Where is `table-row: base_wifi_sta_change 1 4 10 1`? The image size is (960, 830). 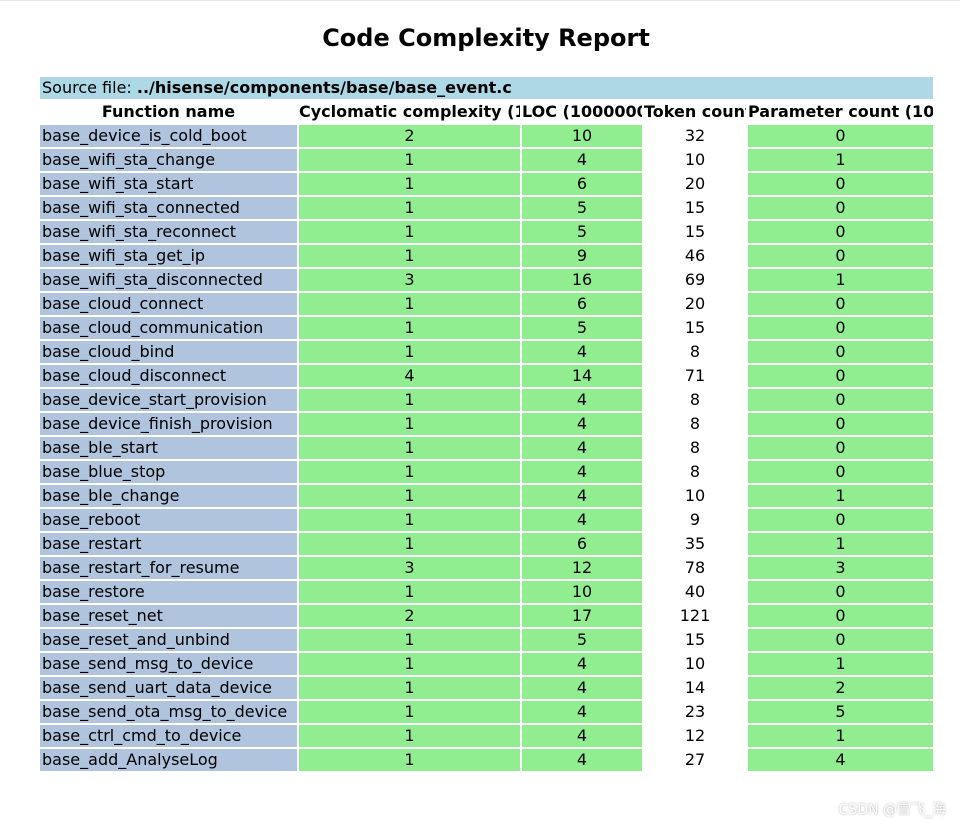
table-row: base_wifi_sta_change 1 4 10 1 is located at coordinates (487, 160).